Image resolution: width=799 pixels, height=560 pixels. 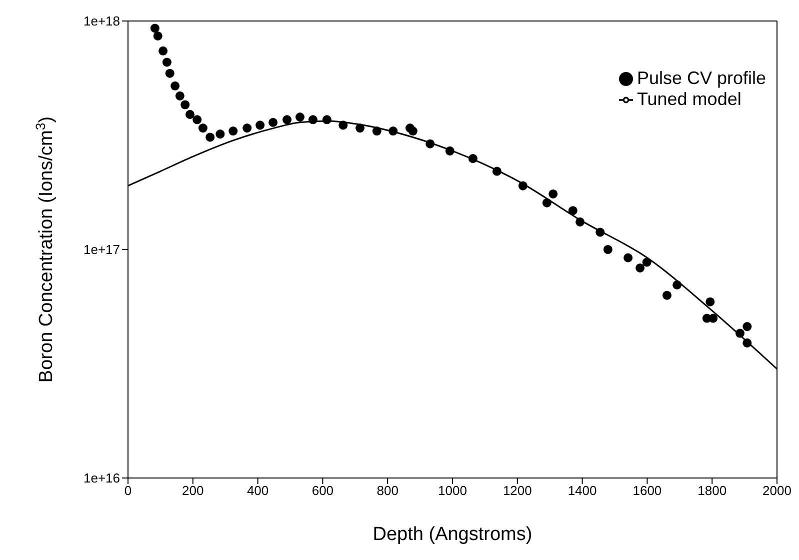 What do you see at coordinates (128, 490) in the screenshot?
I see `x-tick-label: 0` at bounding box center [128, 490].